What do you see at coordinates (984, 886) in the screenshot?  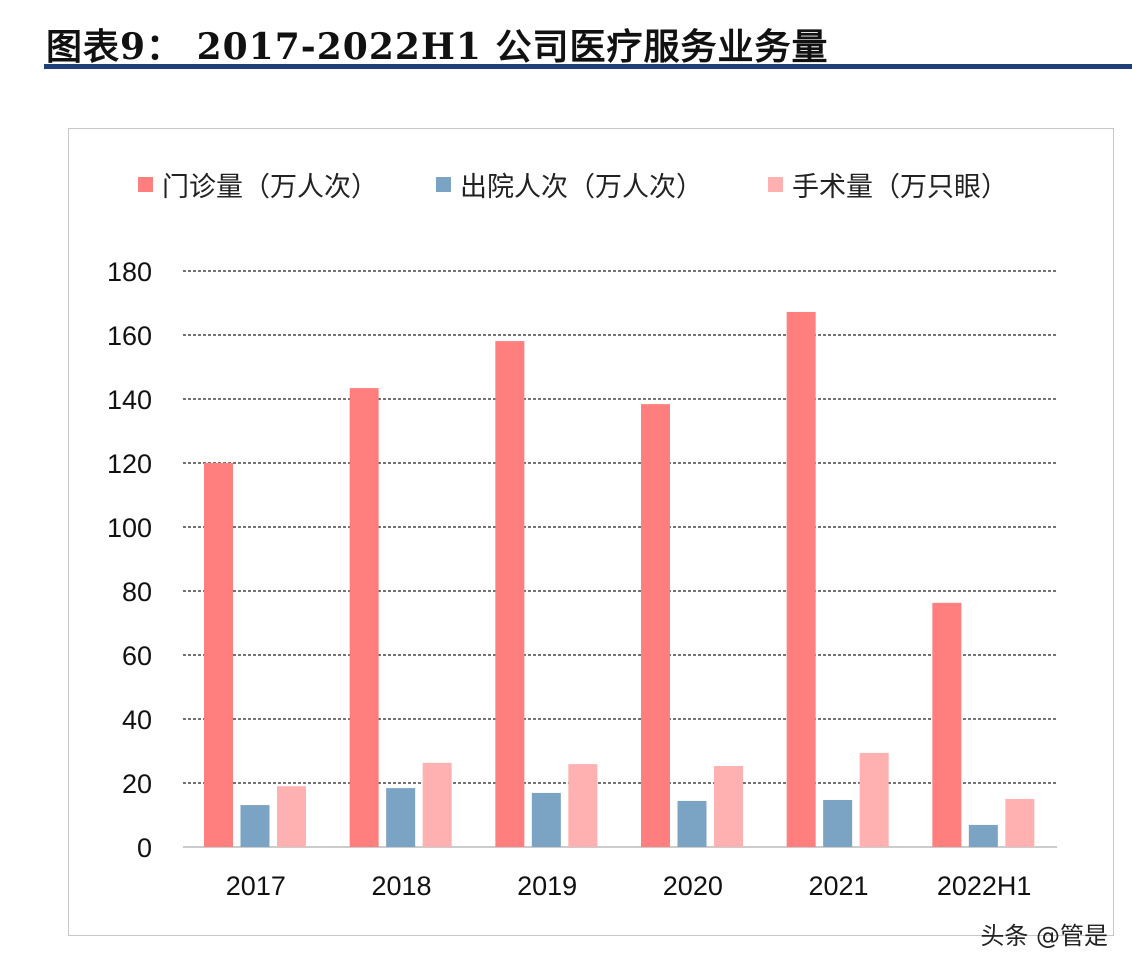 I see `x-tick-label: 2022H1` at bounding box center [984, 886].